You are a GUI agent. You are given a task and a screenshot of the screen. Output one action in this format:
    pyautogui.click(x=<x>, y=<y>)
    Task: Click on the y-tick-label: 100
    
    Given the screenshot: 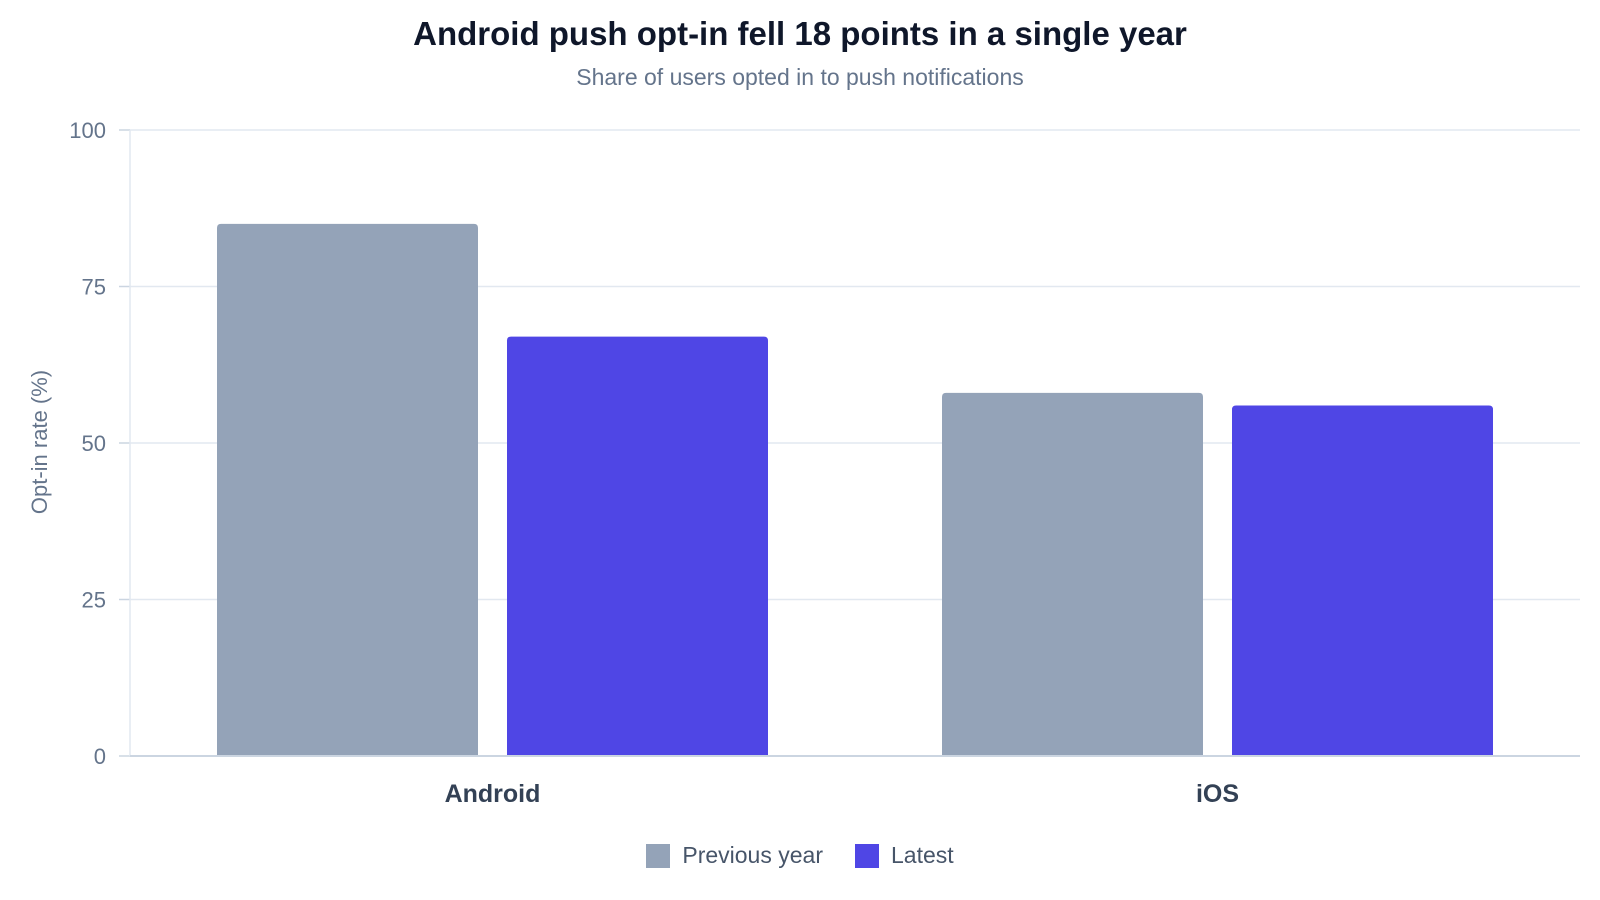 What is the action you would take?
    pyautogui.click(x=87, y=130)
    